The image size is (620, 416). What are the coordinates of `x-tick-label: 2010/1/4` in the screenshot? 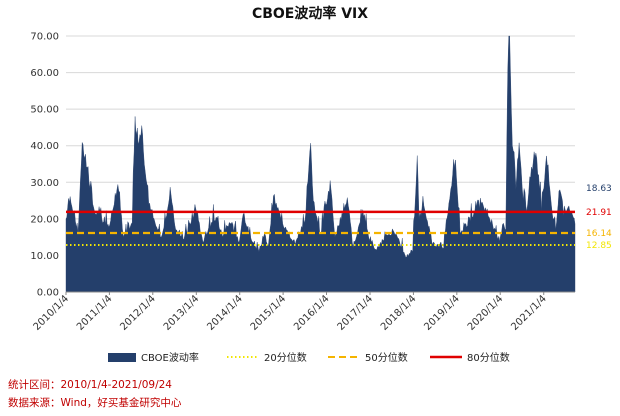 It's located at (52, 313).